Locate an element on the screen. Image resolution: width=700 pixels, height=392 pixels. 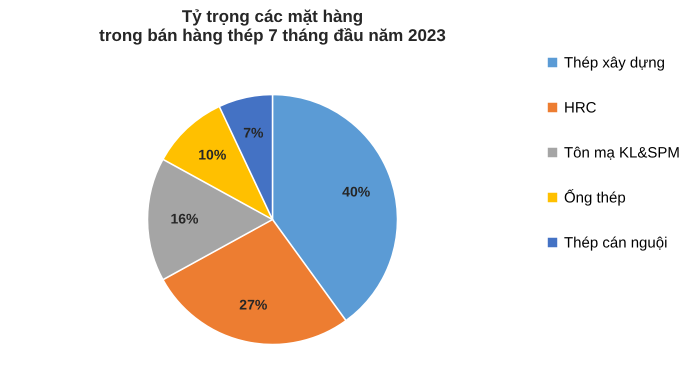
data-label: 7% is located at coordinates (253, 132).